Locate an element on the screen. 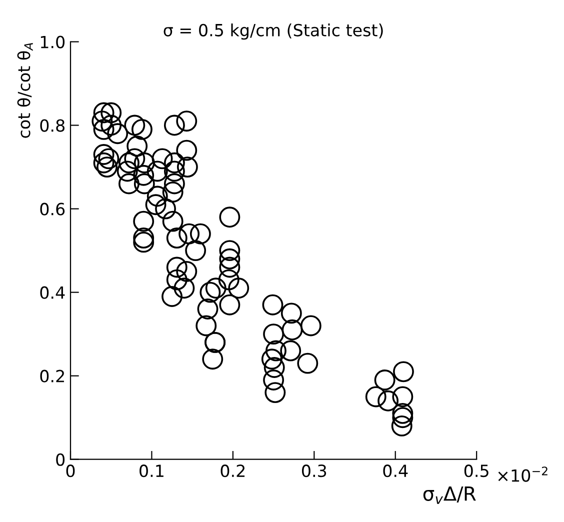  x-axis-title: σ$_{v}$Δ/R is located at coordinates (449, 495).